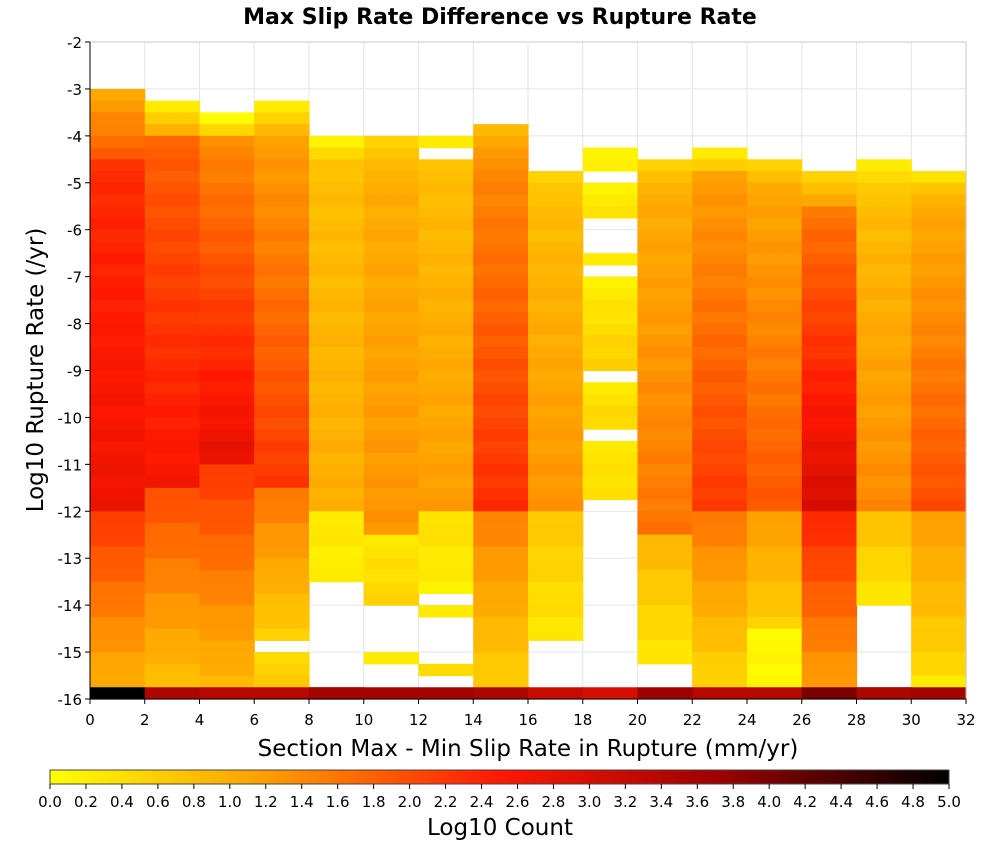 The image size is (1000, 850). Describe the element at coordinates (500, 17) in the screenshot. I see `chart-title: Max Slip Rate Difference vs Rupture Rate` at that location.